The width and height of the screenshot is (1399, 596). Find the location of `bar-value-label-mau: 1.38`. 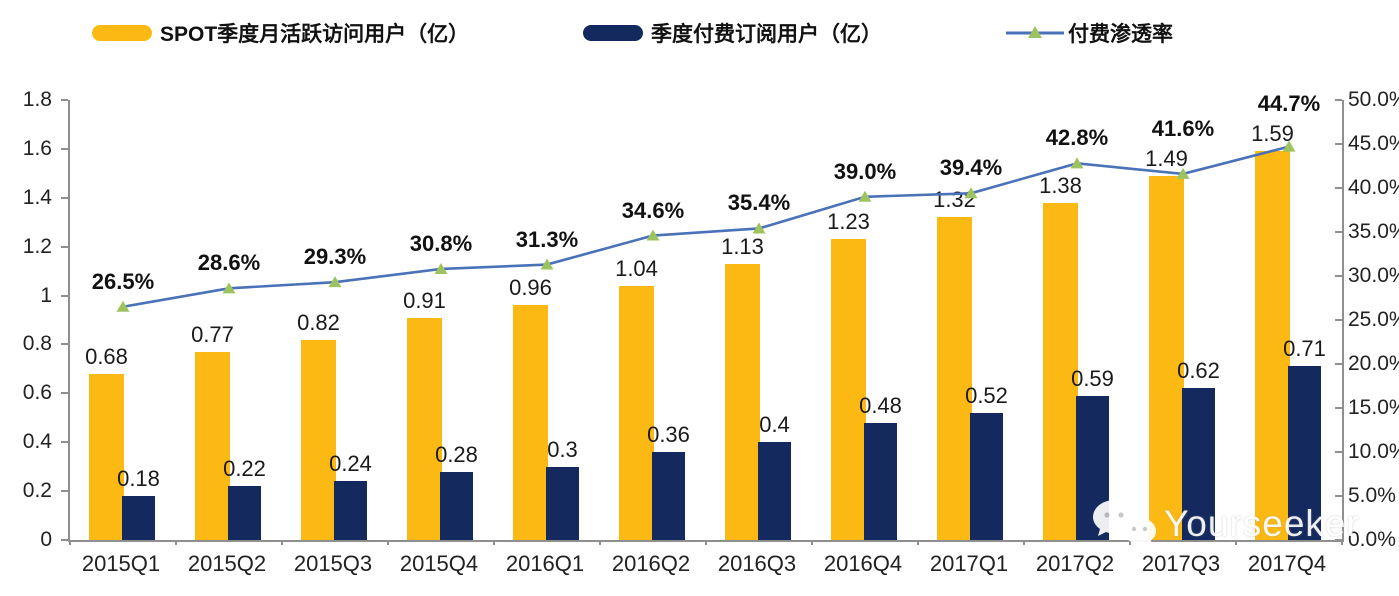

bar-value-label-mau: 1.38 is located at coordinates (1060, 185).